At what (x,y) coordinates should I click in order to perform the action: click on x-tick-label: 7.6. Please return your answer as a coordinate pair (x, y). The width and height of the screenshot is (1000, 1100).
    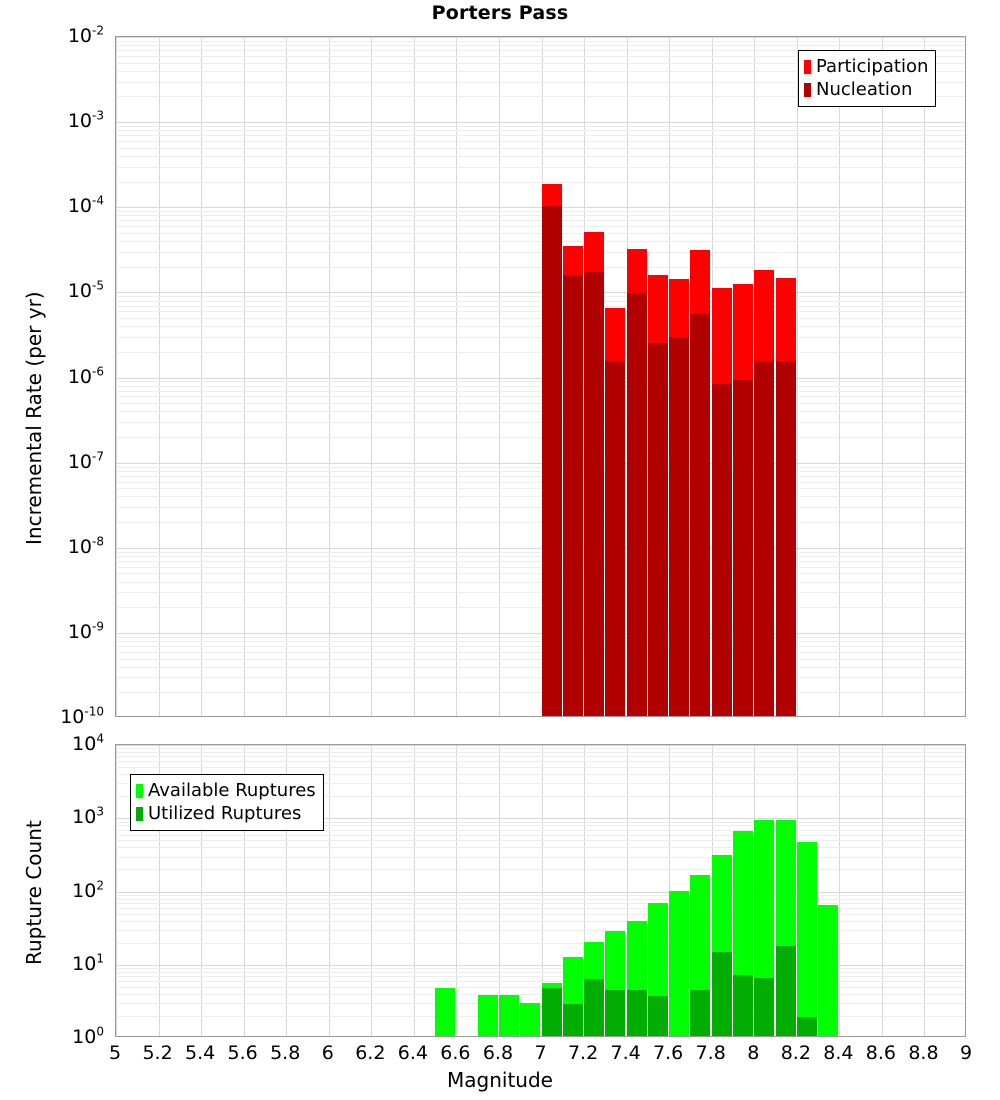
    Looking at the image, I should click on (668, 1053).